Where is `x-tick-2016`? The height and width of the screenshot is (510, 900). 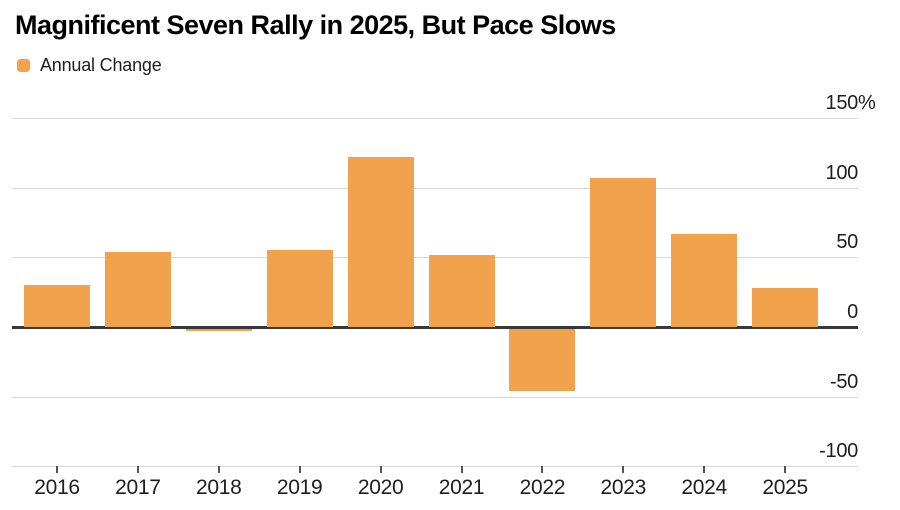
x-tick-2016 is located at coordinates (57, 470).